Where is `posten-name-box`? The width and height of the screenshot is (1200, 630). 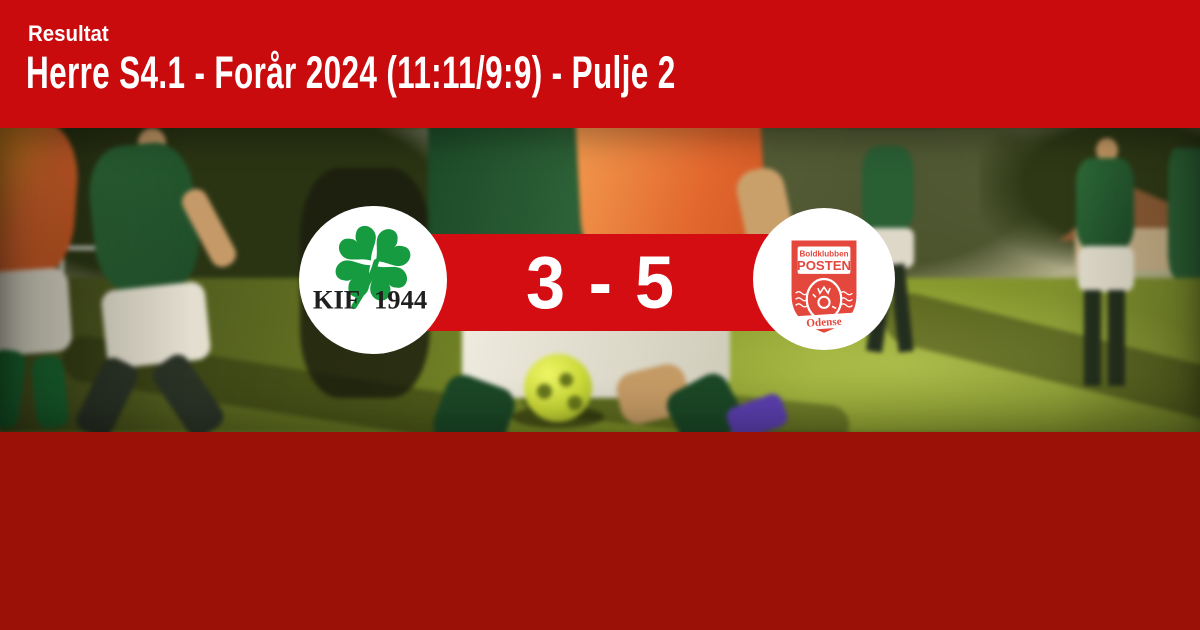 posten-name-box is located at coordinates (824, 260).